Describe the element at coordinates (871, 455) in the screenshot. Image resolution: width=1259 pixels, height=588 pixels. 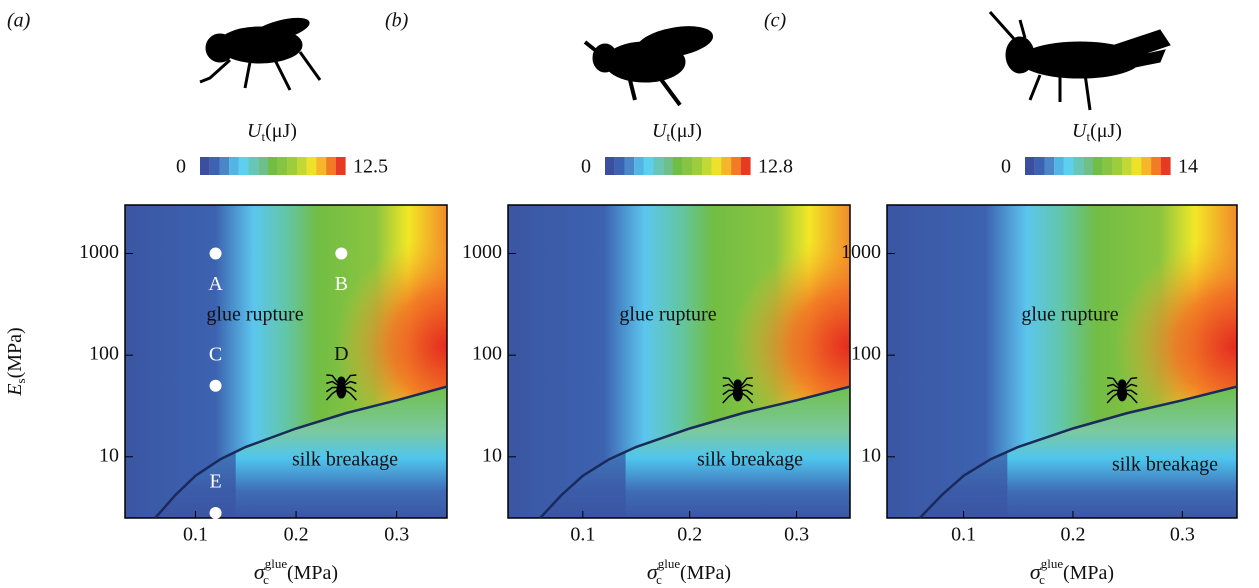
I see `y-tick-label: 10` at that location.